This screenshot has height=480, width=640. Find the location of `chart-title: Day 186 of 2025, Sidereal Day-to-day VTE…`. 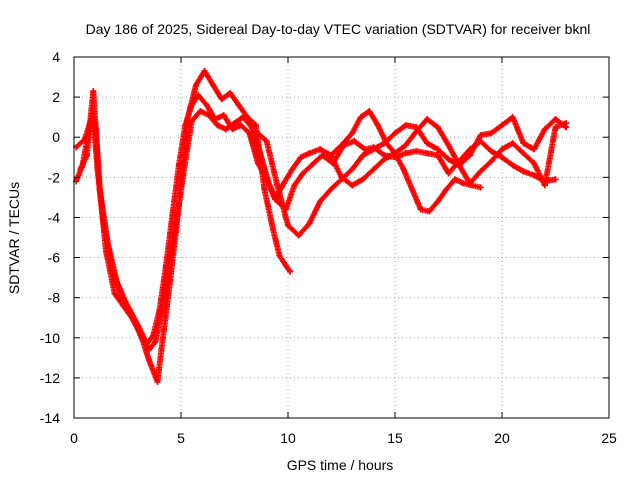

chart-title: Day 186 of 2025, Sidereal Day-to-day VTE… is located at coordinates (338, 29).